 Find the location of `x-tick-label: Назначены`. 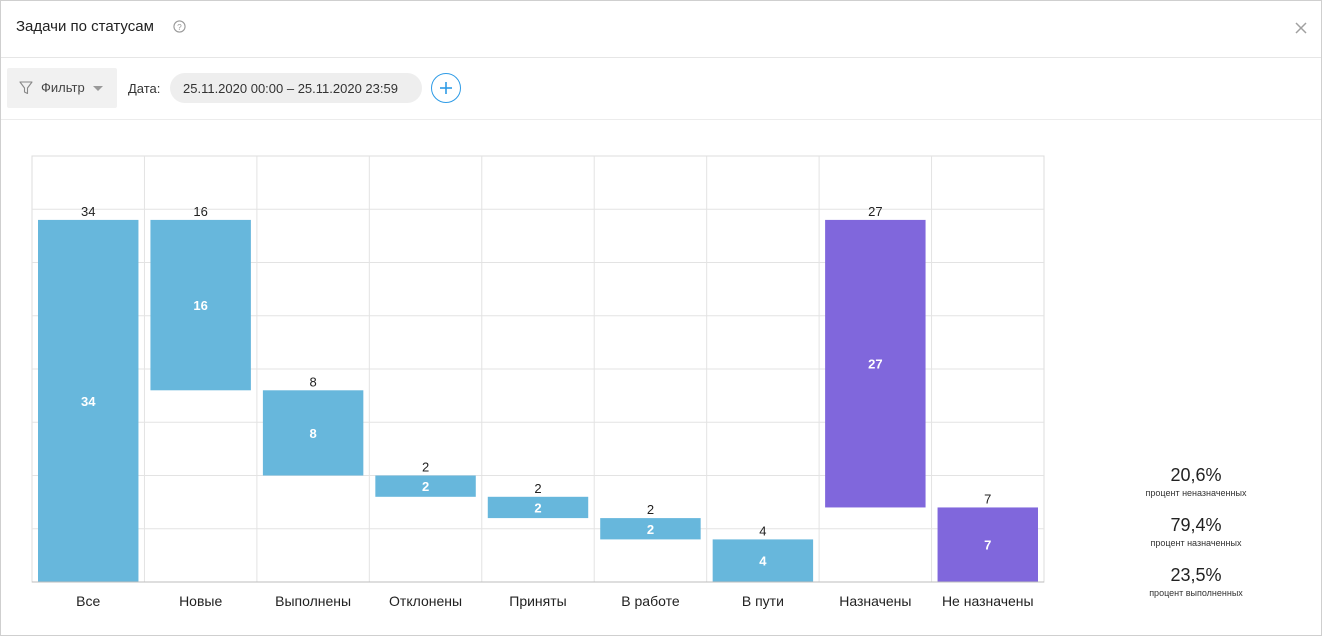

x-tick-label: Назначены is located at coordinates (875, 601).